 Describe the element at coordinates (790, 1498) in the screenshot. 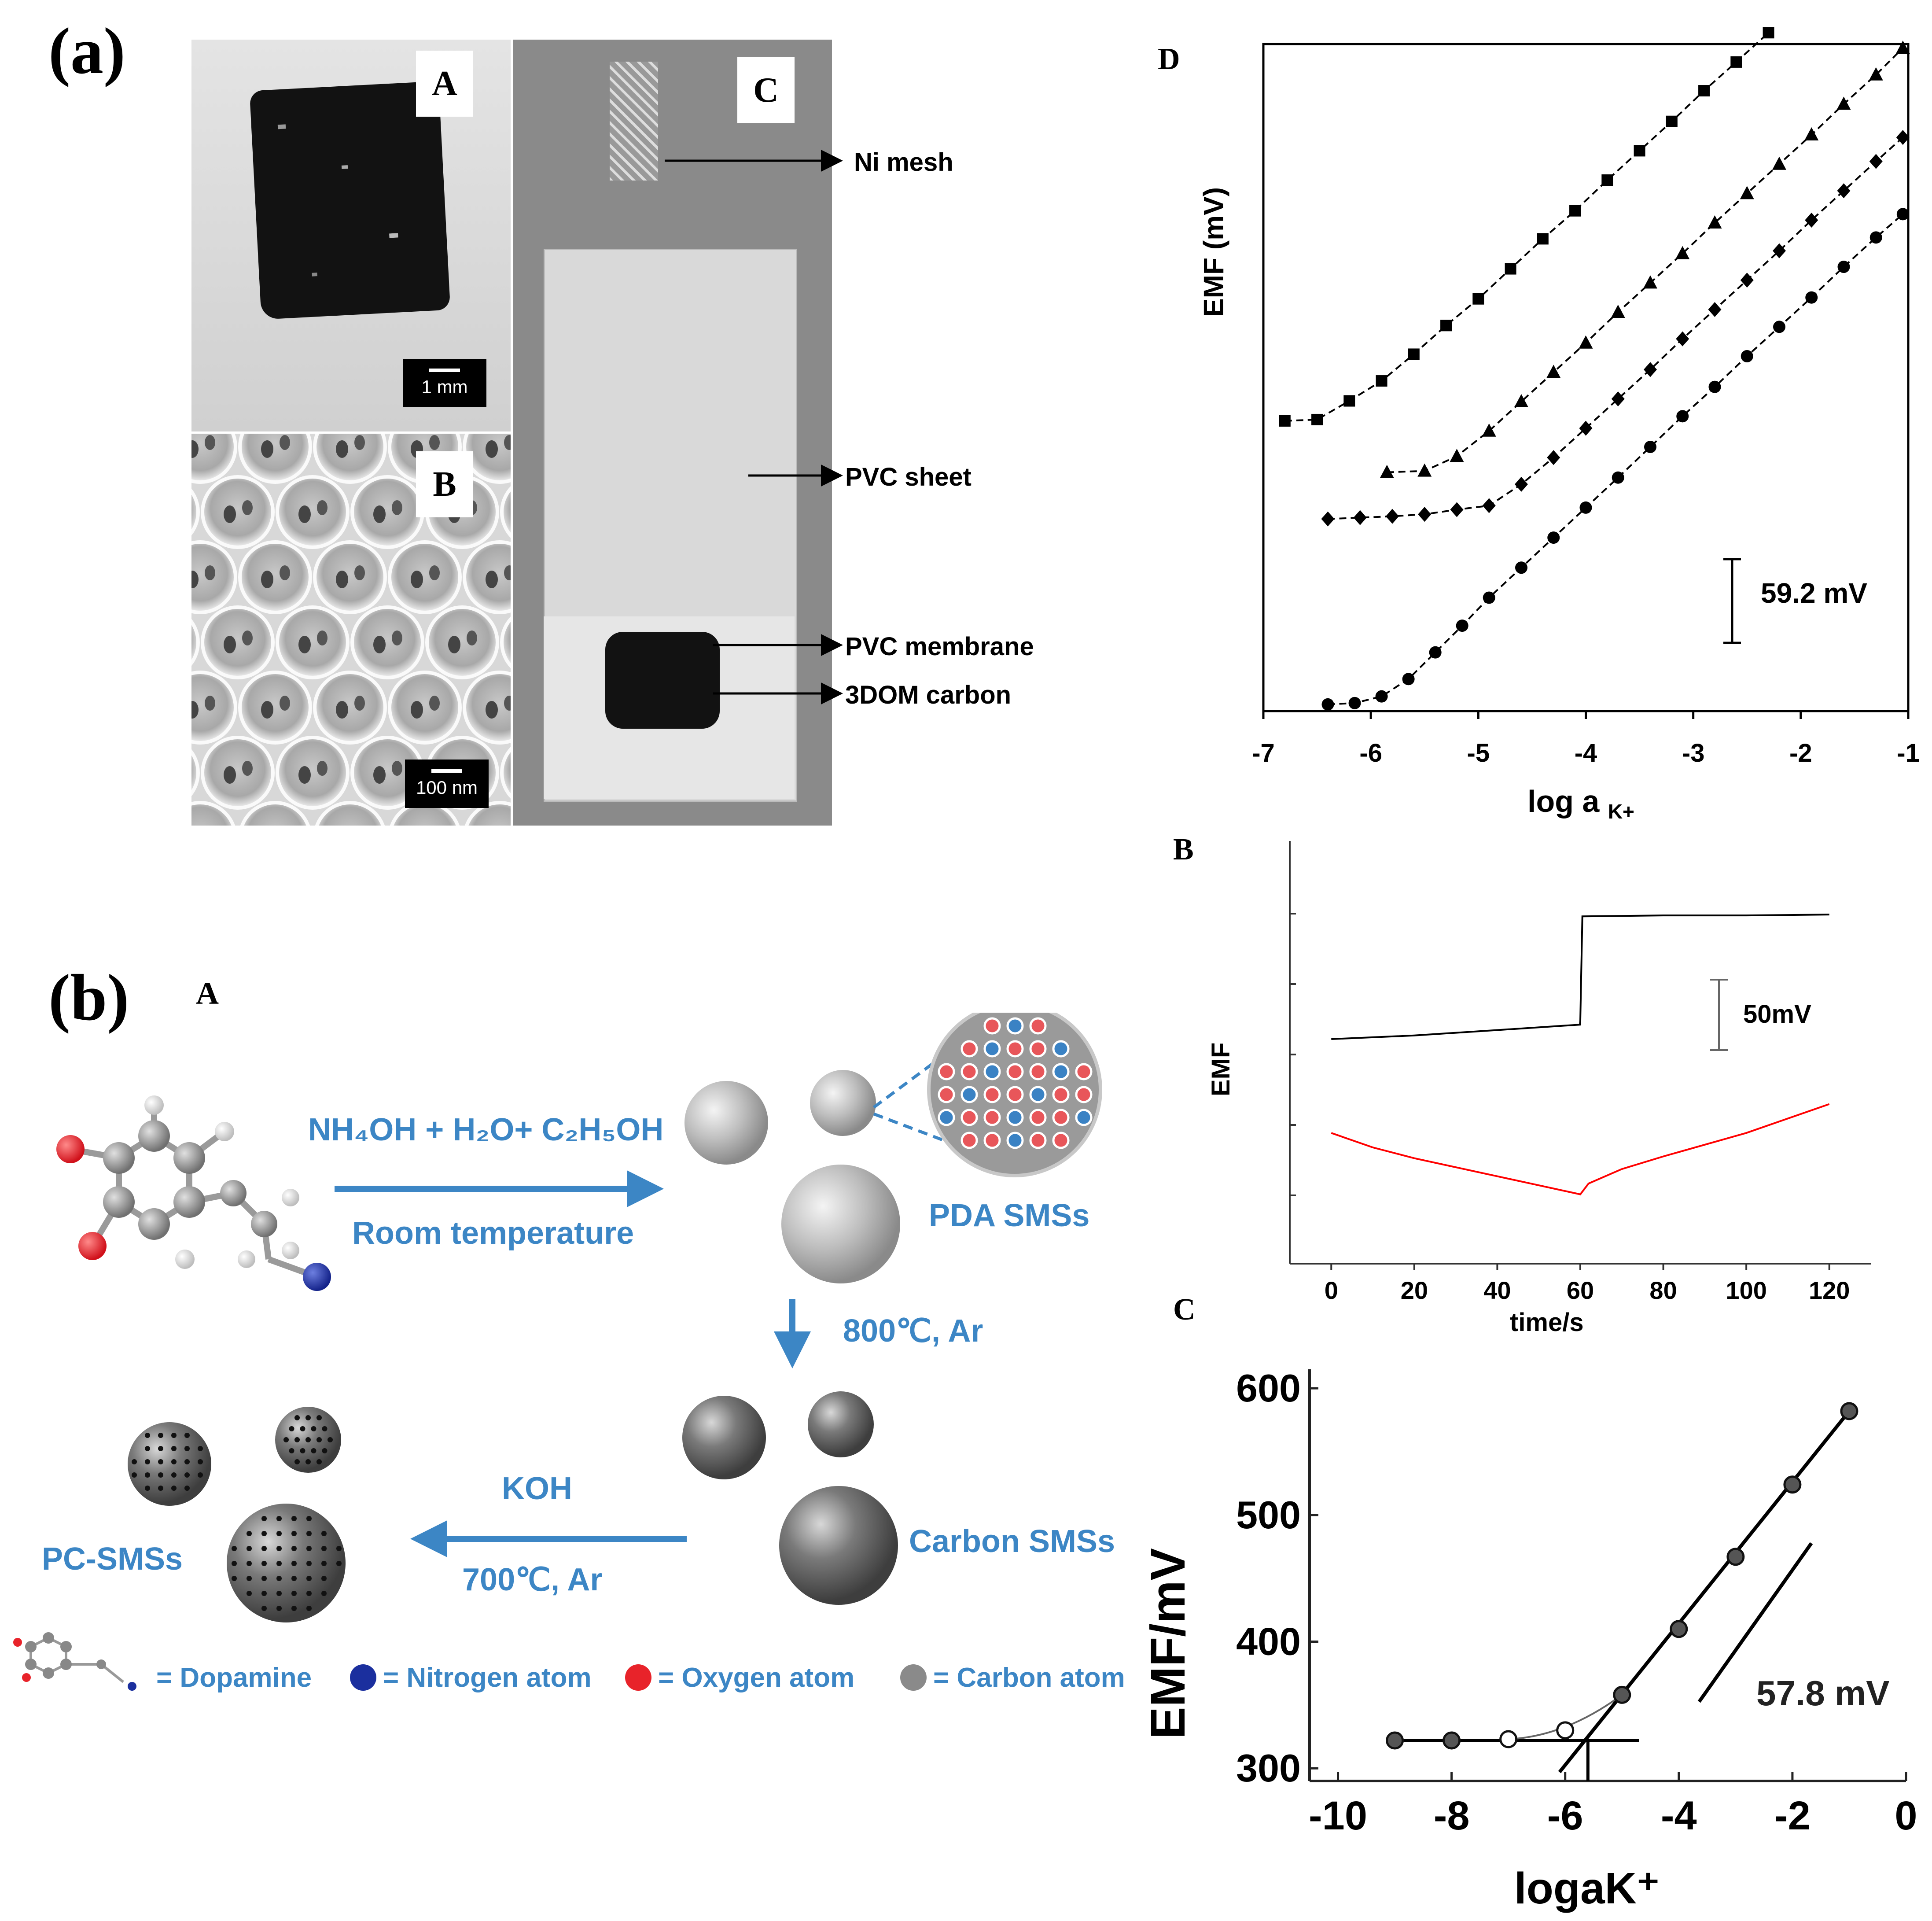

I see `carbon-spheres` at that location.